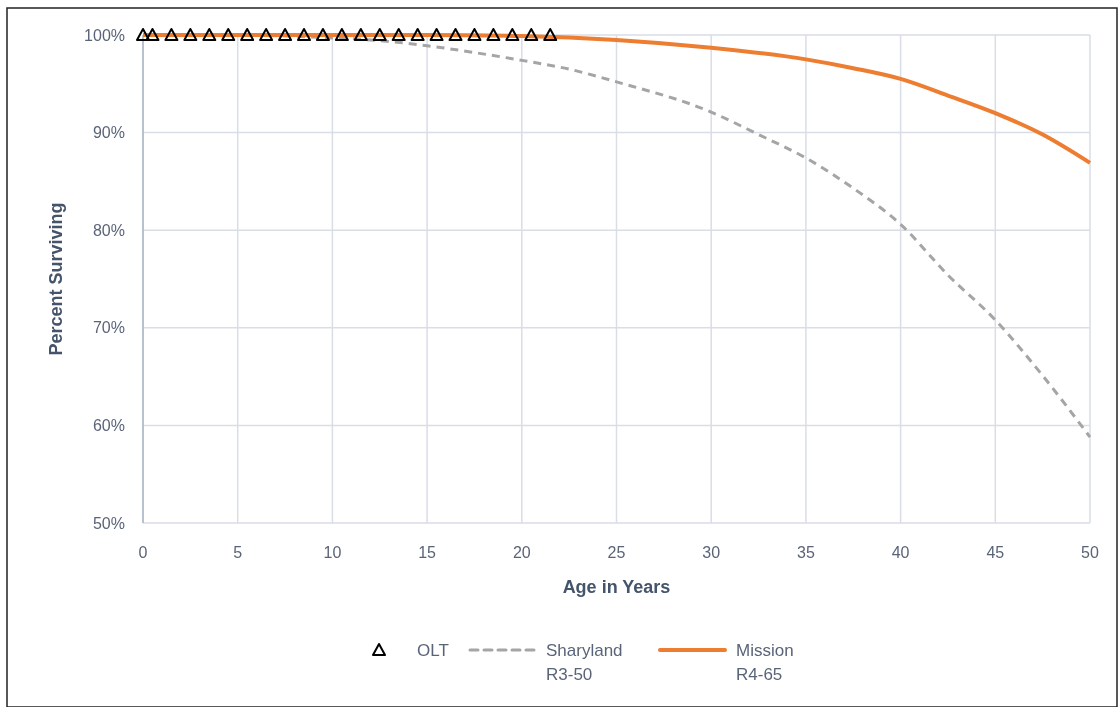  I want to click on x-tick-label: 40, so click(900, 552).